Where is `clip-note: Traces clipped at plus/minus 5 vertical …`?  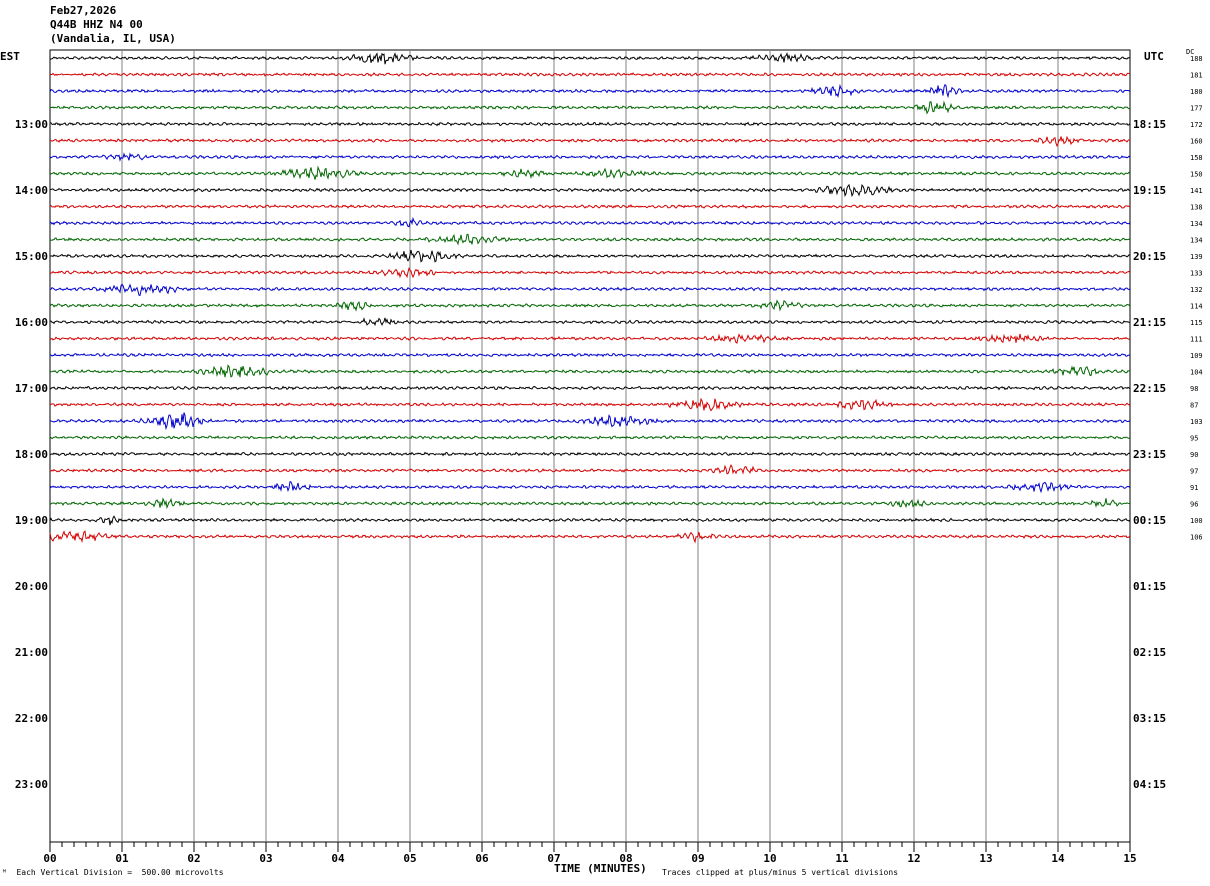
clip-note: Traces clipped at plus/minus 5 vertical … is located at coordinates (780, 872).